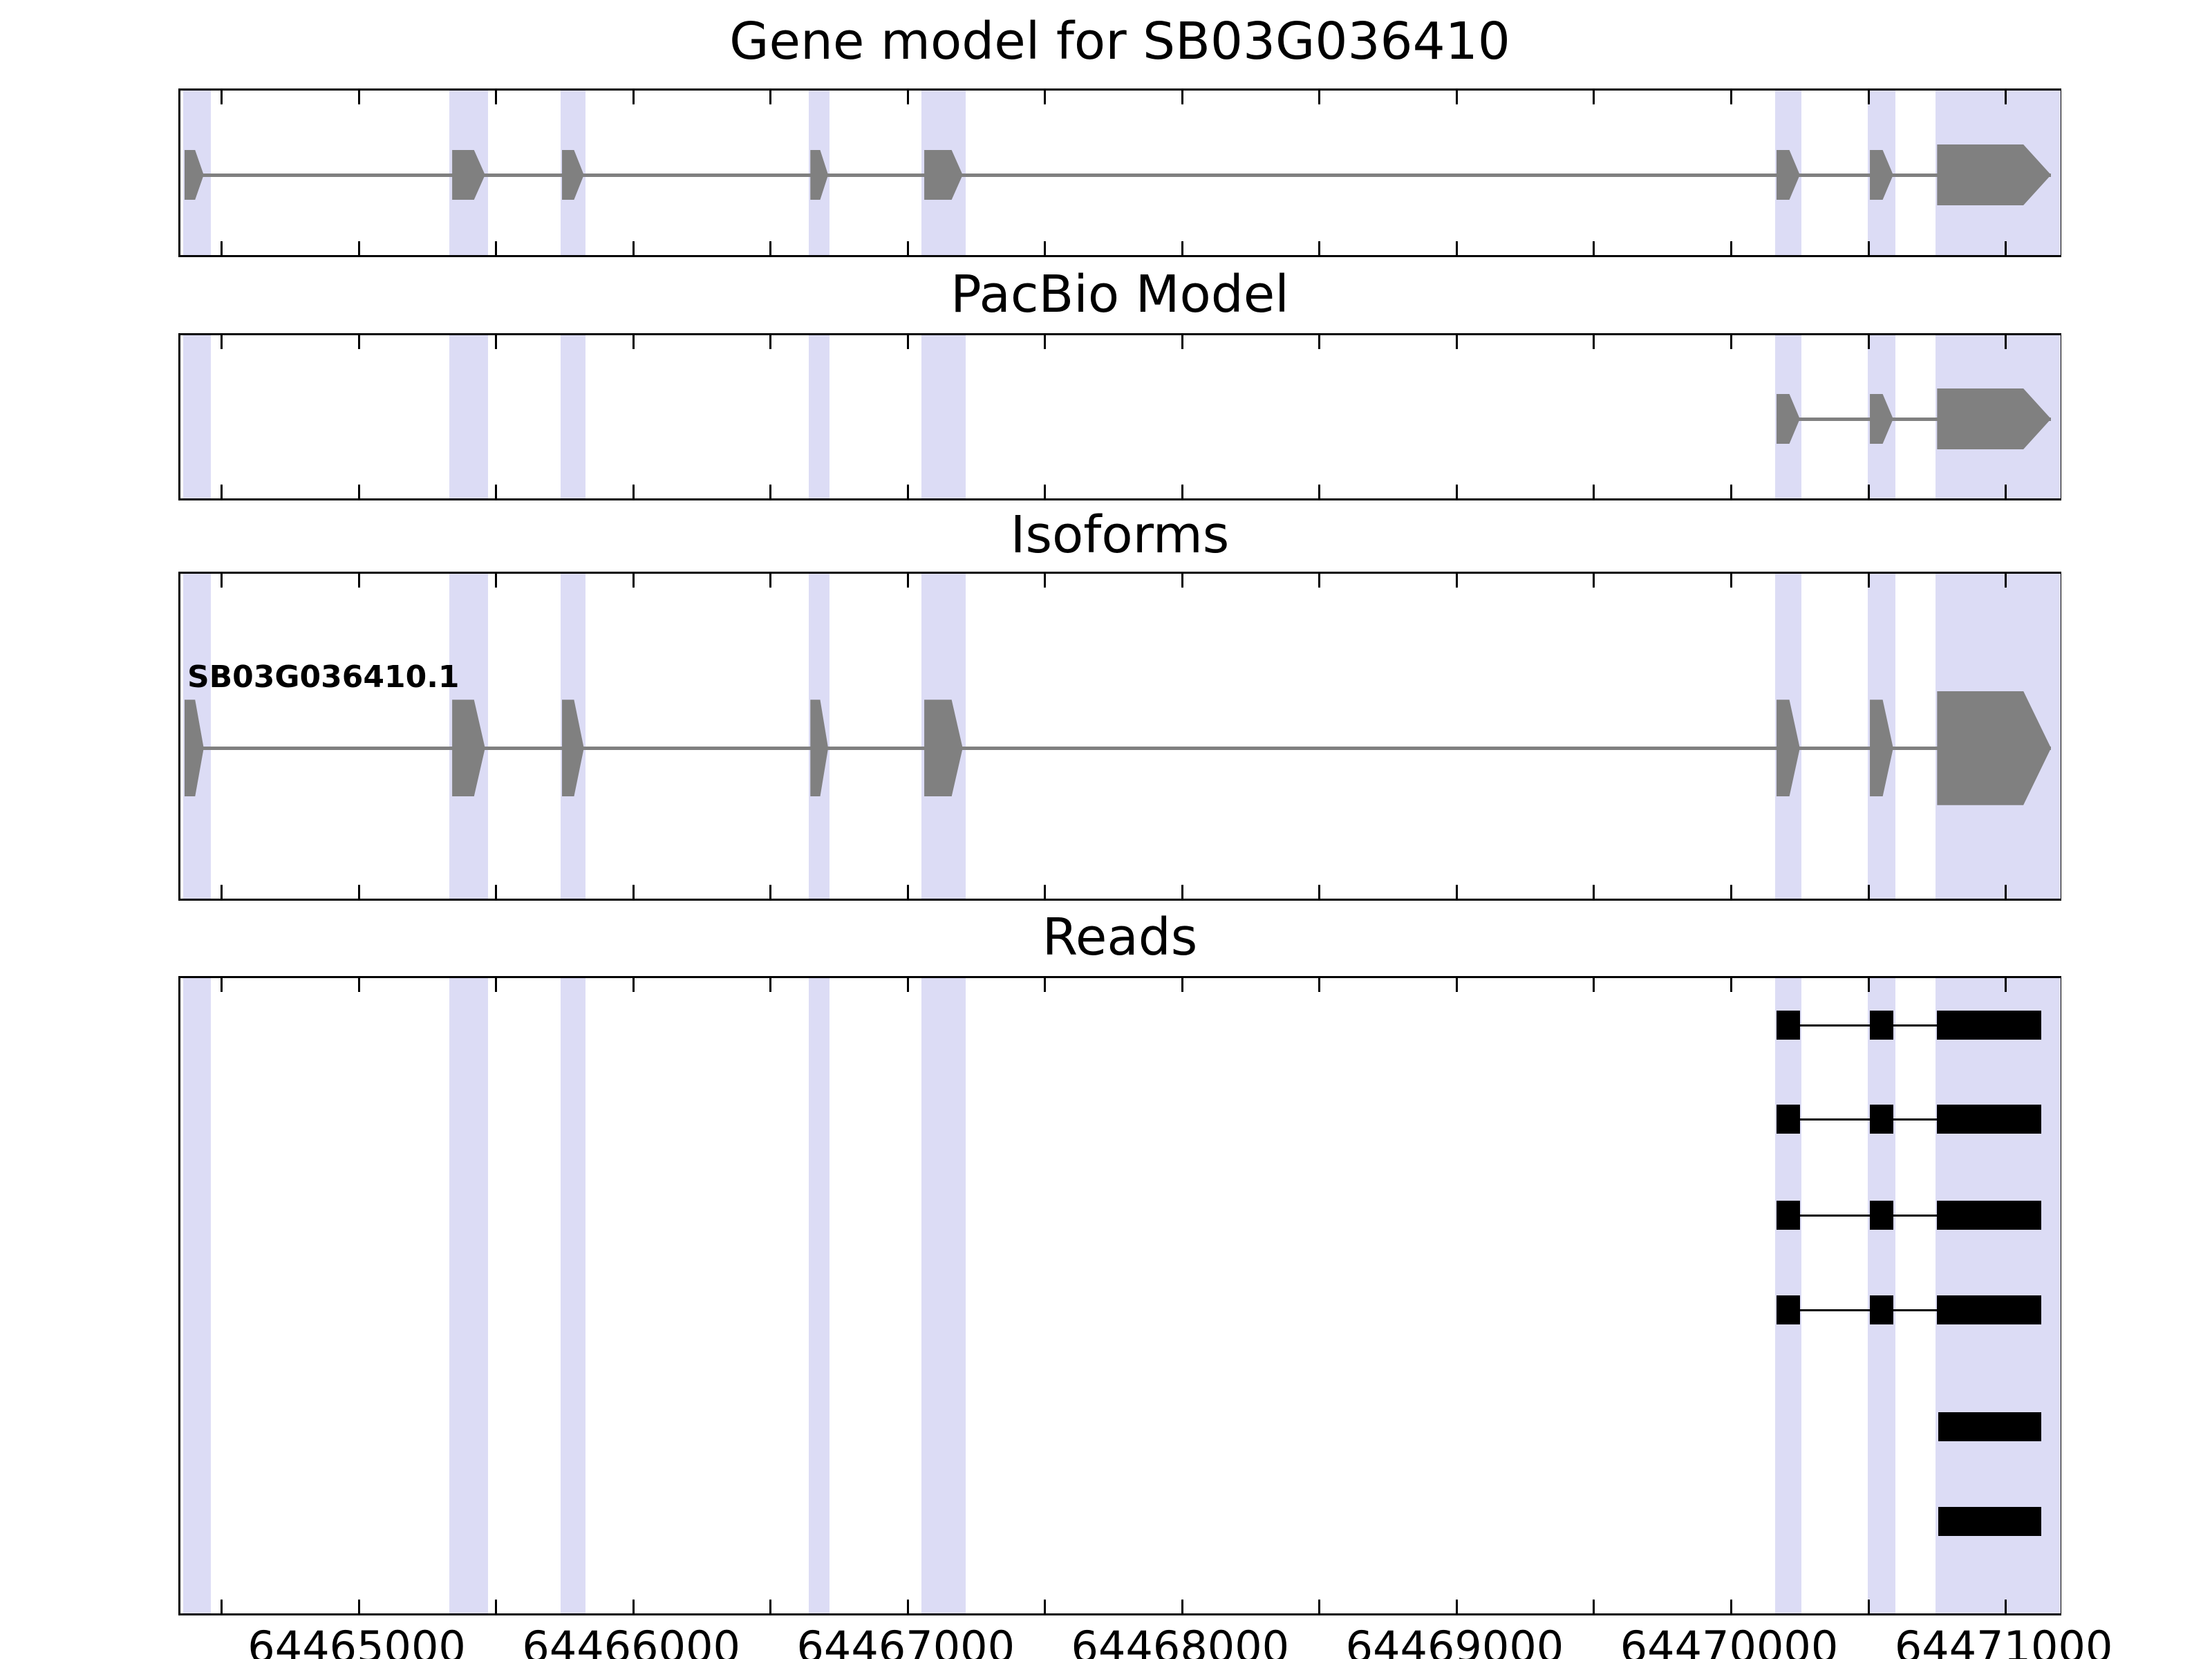  I want to click on x-axis-tick-label: 64470000, so click(1729, 1640).